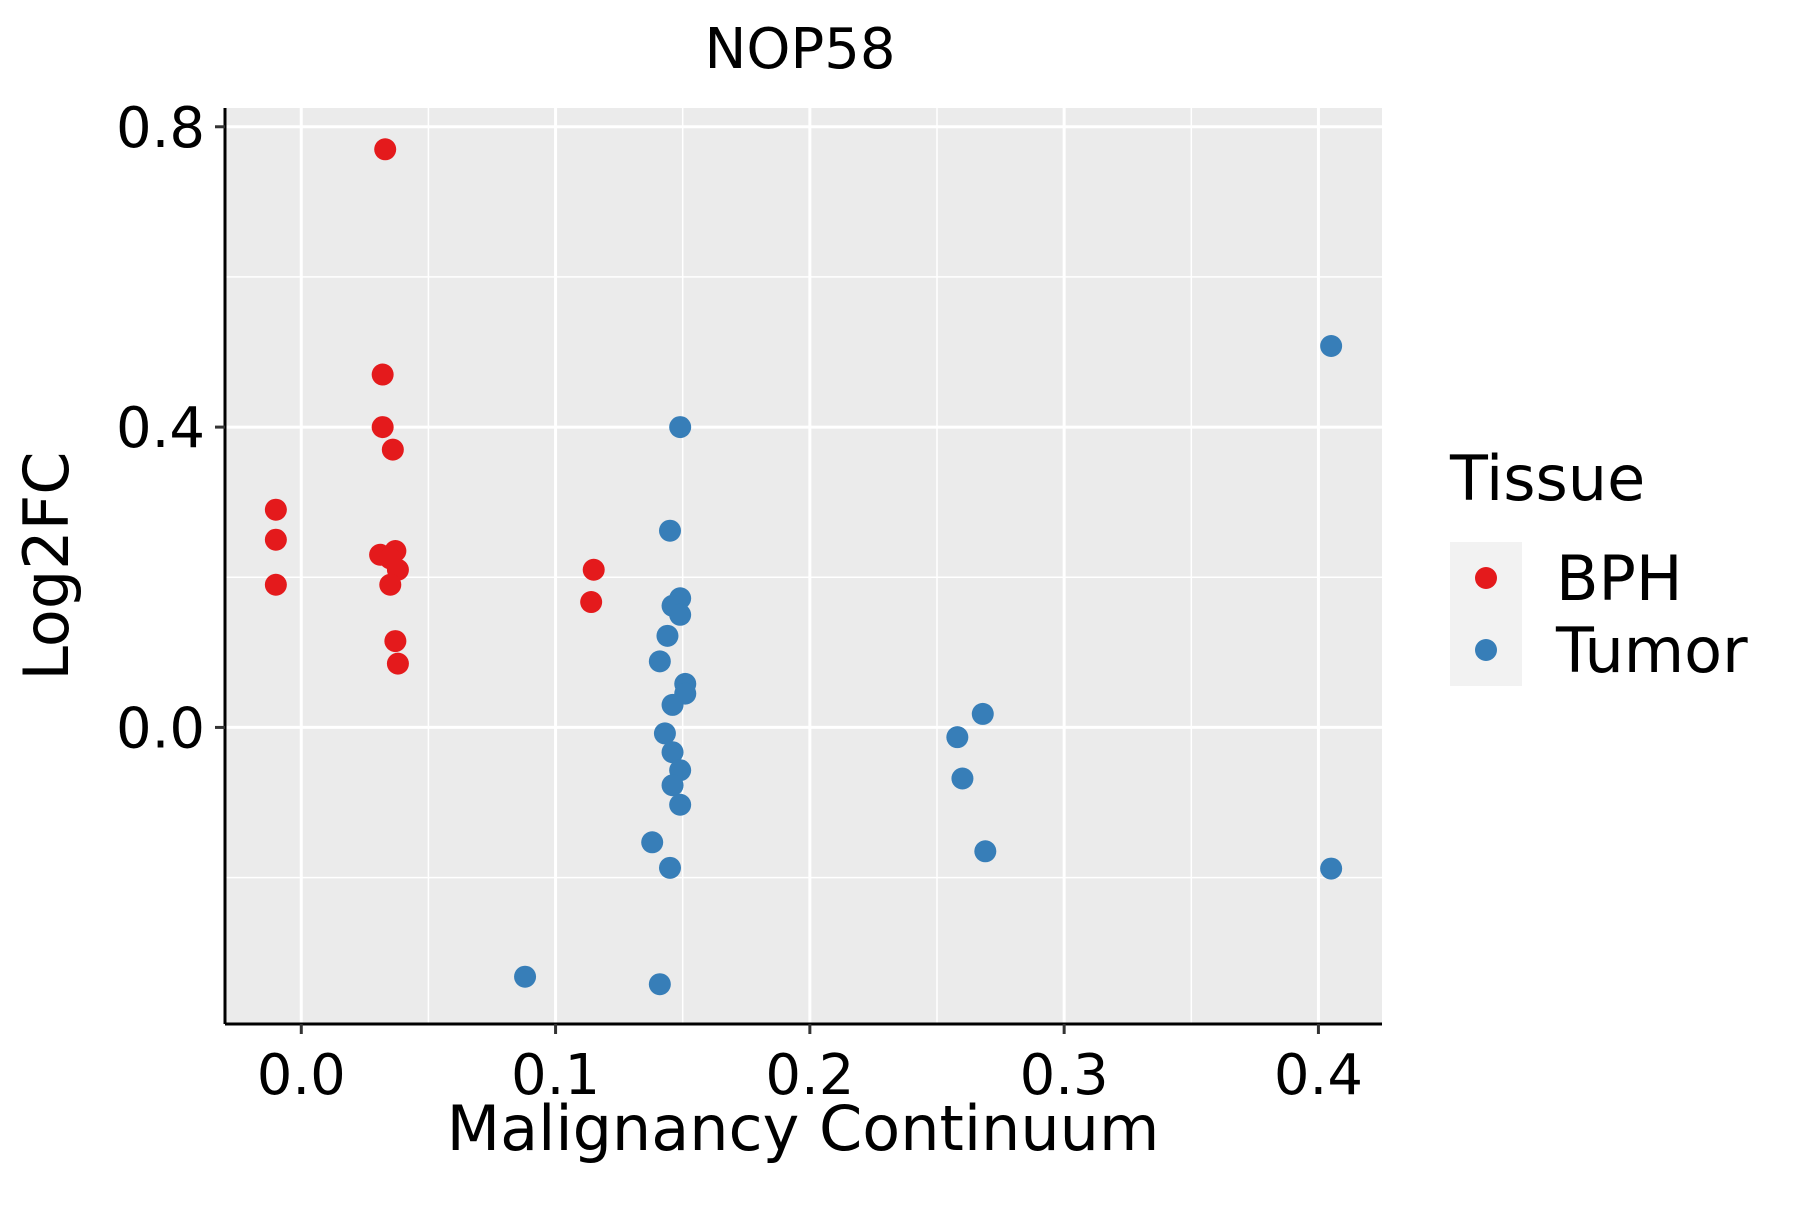 The image size is (1800, 1205). What do you see at coordinates (1064, 1075) in the screenshot?
I see `x-tick-label: 0.3` at bounding box center [1064, 1075].